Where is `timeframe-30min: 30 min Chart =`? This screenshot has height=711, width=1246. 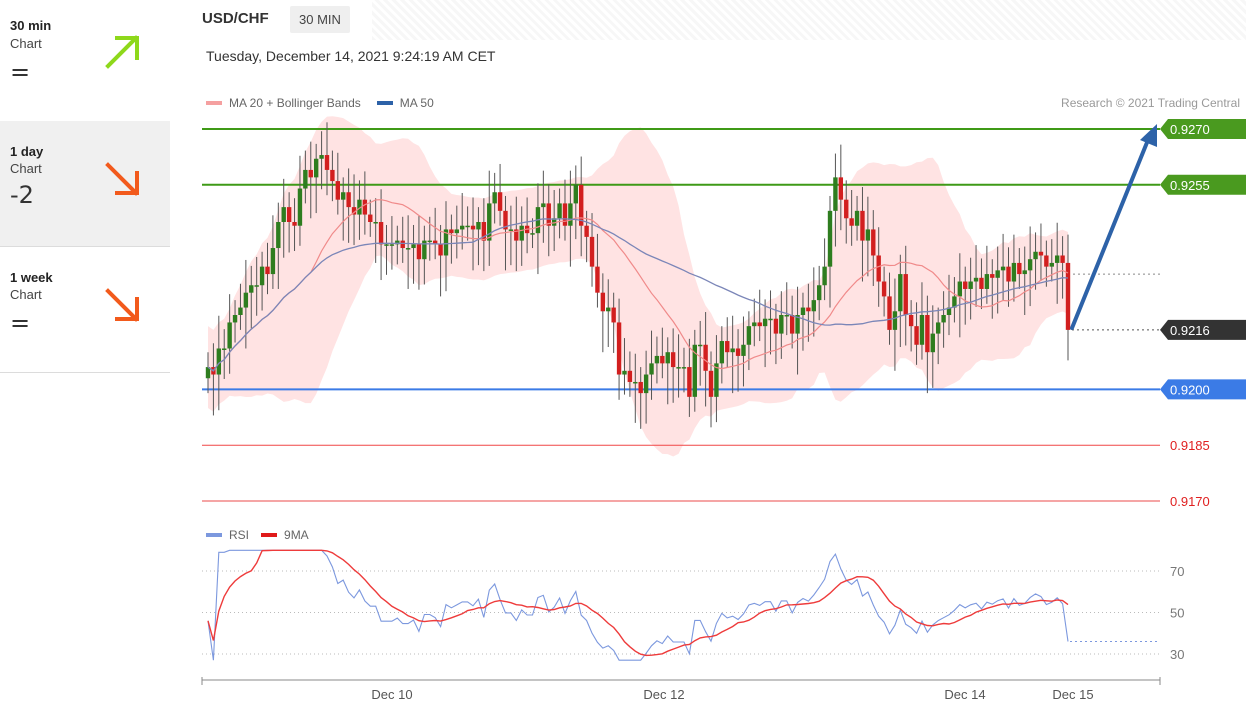 timeframe-30min: 30 min Chart = is located at coordinates (85, 63).